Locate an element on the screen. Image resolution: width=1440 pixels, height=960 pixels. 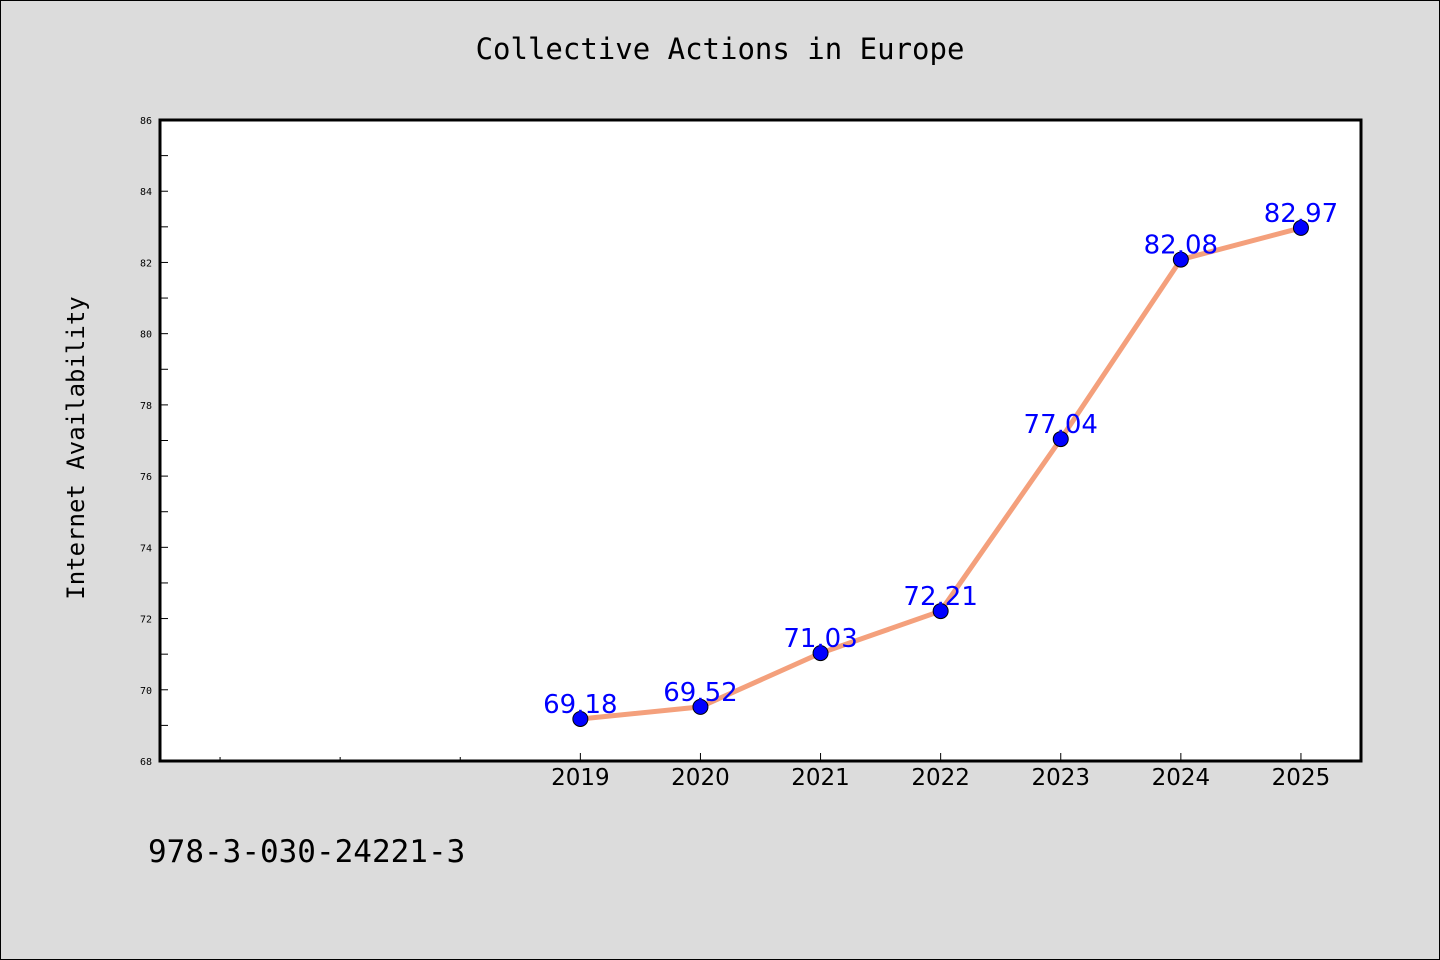
data-label: 77.04 is located at coordinates (1061, 425).